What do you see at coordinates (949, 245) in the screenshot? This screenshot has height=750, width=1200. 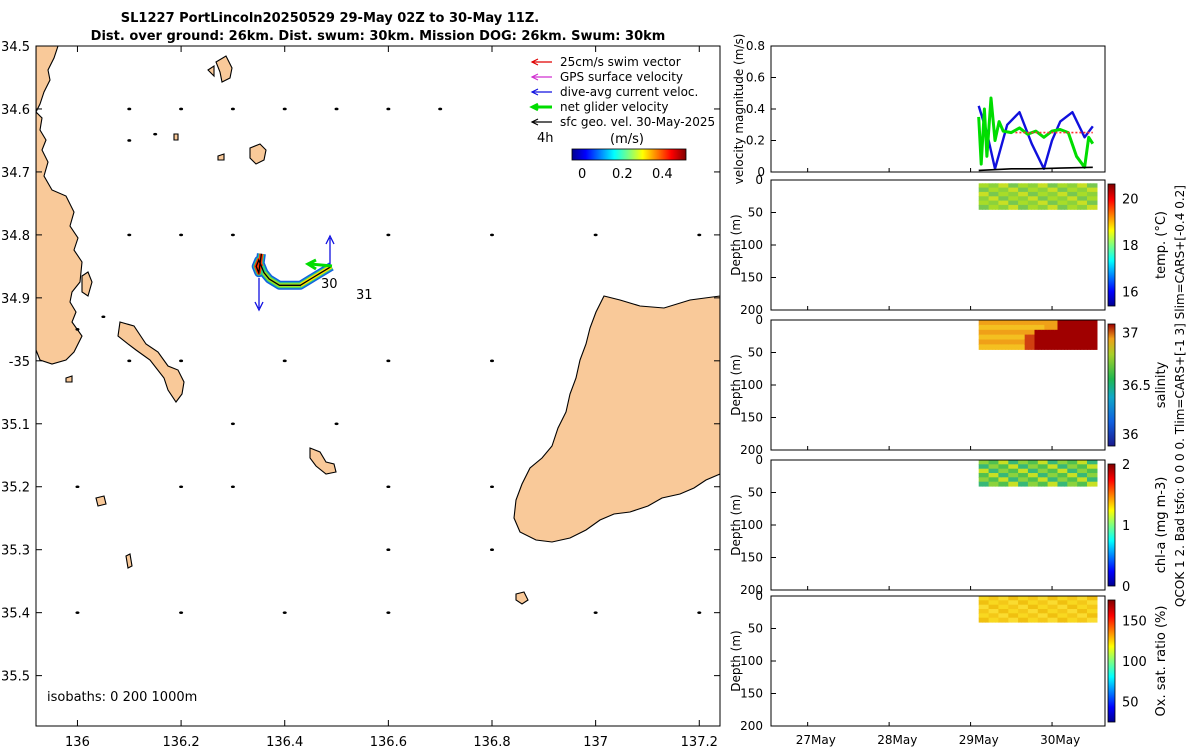 I see `depth-panel: 0 50 100 150 200 Depth (m) 16 18 20 temp. (°C)` at bounding box center [949, 245].